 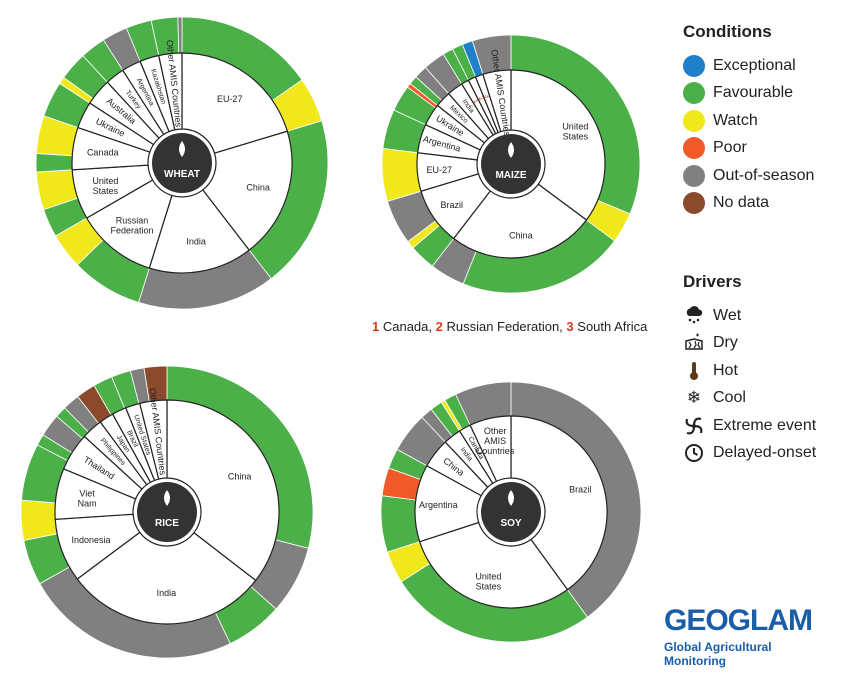 I want to click on wet-icon, so click(x=694, y=316).